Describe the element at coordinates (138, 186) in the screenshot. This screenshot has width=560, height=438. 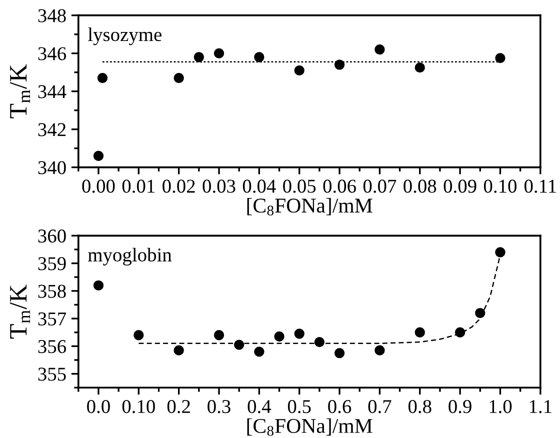
I see `x-tick-label: 0.01` at that location.